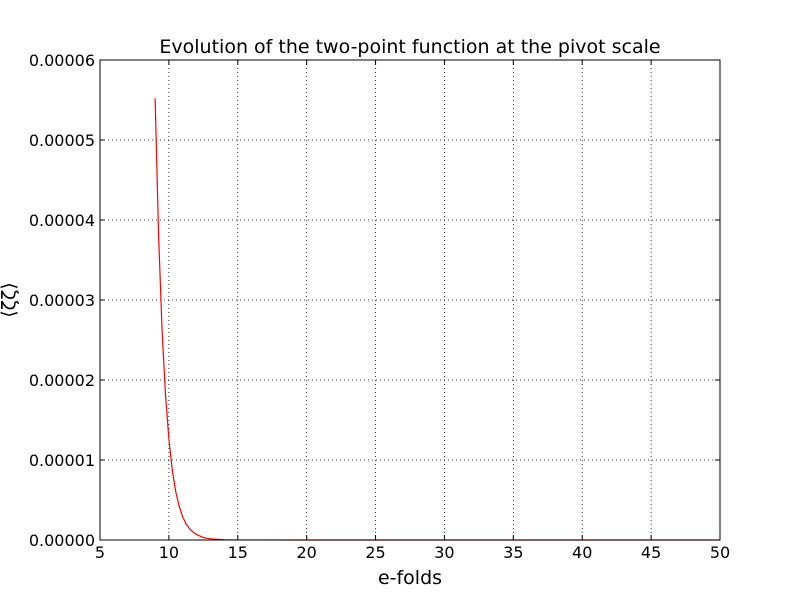 Image resolution: width=800 pixels, height=600 pixels. What do you see at coordinates (238, 552) in the screenshot?
I see `x-tick-label: 15` at bounding box center [238, 552].